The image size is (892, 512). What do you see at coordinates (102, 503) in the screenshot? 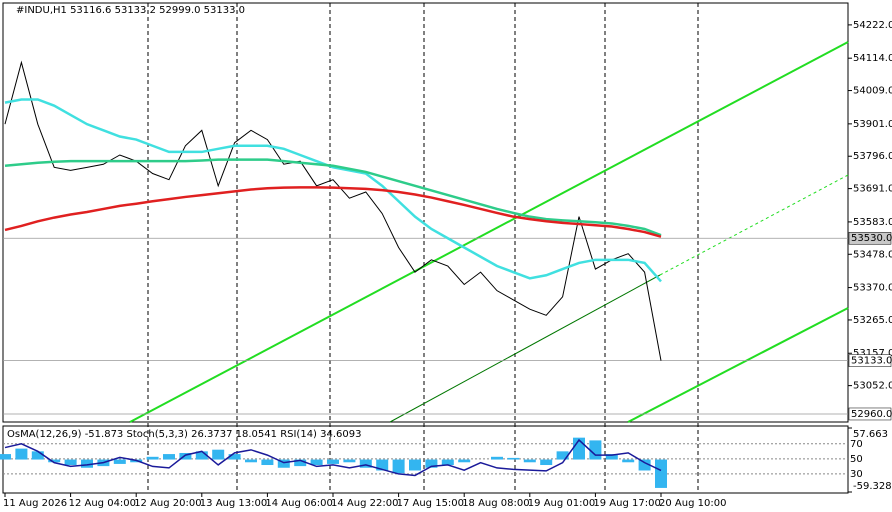
I see `x-tick-label: 12 Aug 04:00` at bounding box center [102, 503].